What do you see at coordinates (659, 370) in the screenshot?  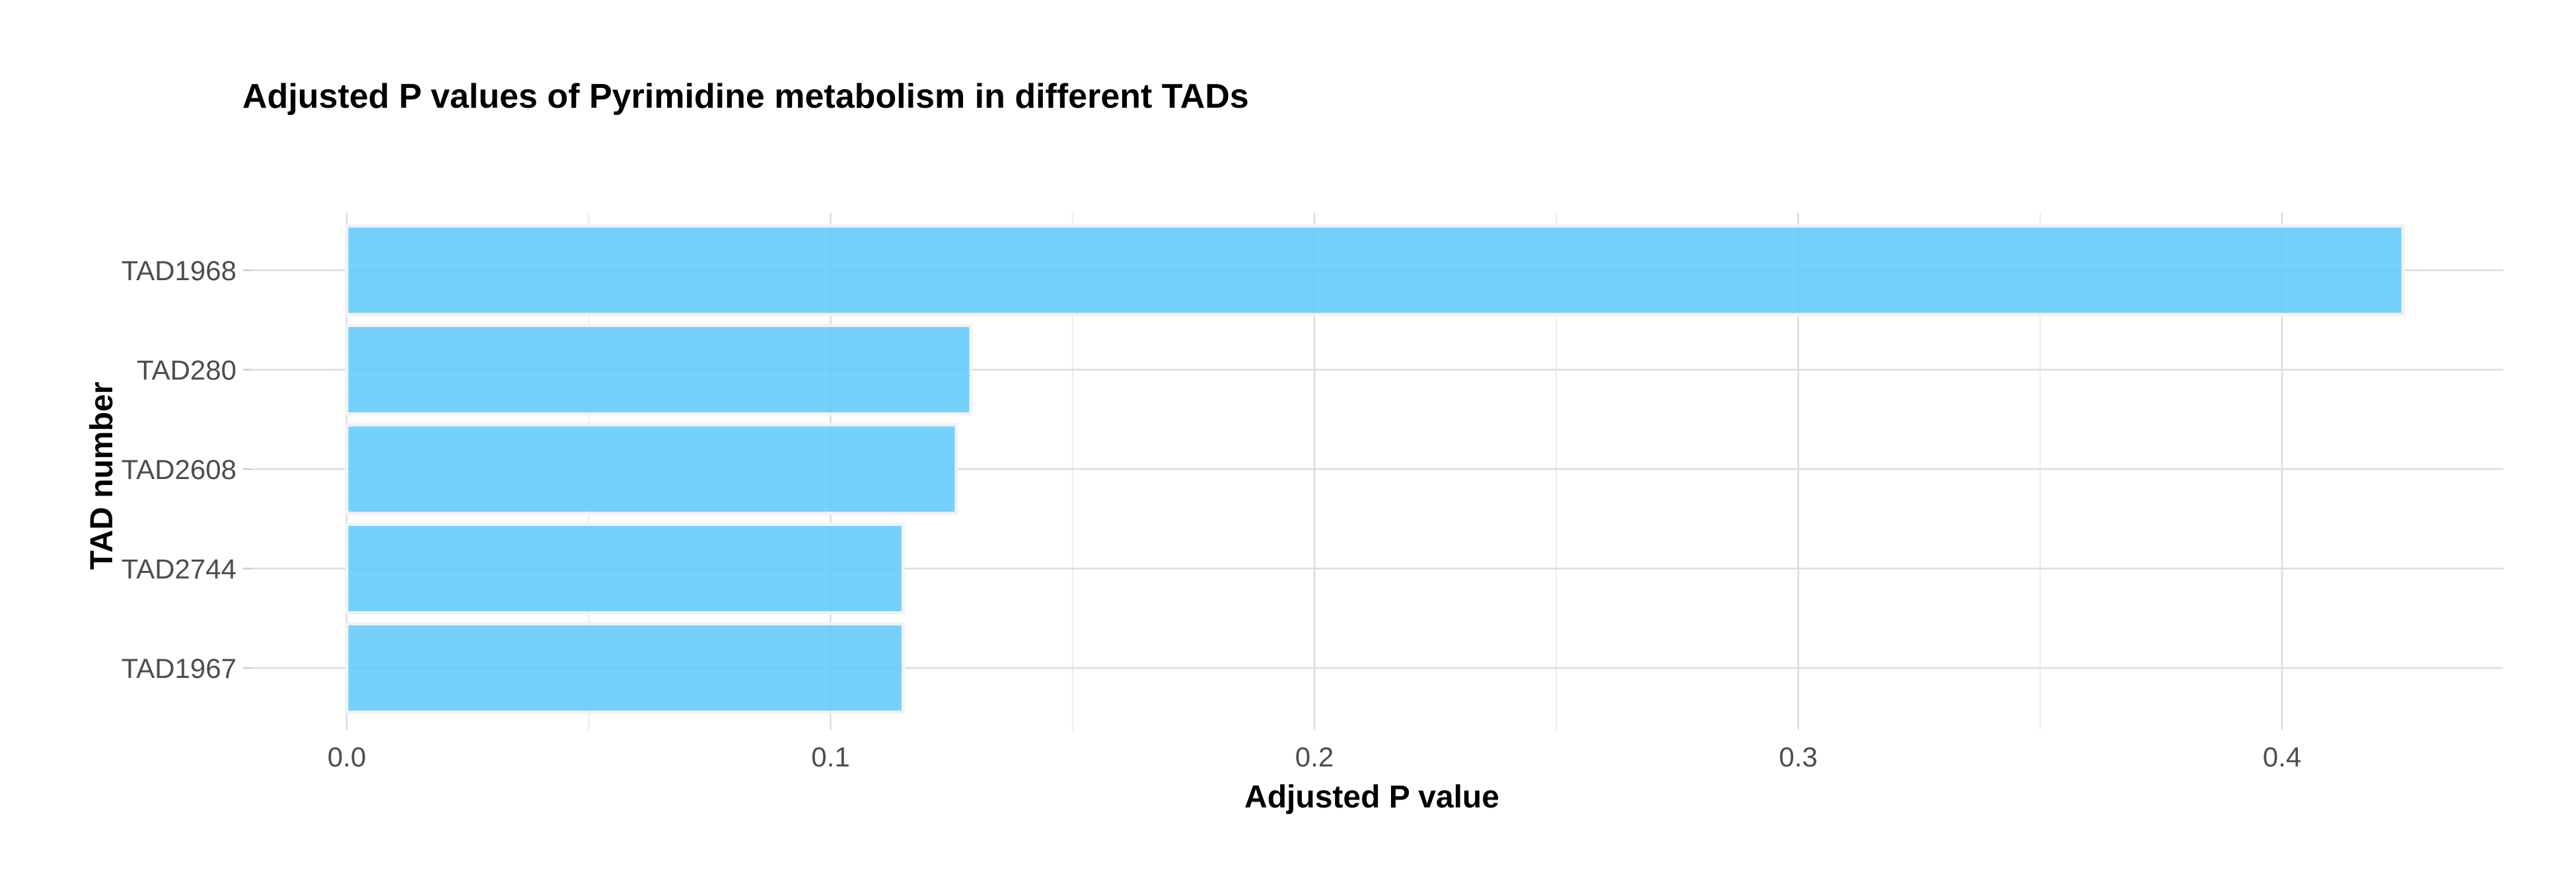 I see `bar-tad280` at bounding box center [659, 370].